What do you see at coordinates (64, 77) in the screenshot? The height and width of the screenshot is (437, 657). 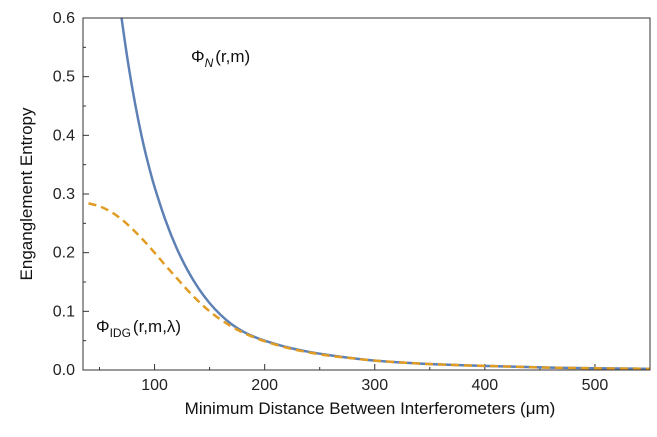 I see `y-tick-label: 0.5` at bounding box center [64, 77].